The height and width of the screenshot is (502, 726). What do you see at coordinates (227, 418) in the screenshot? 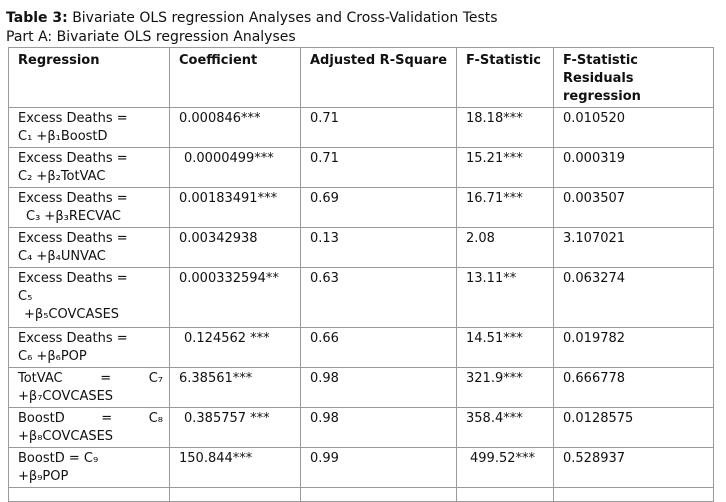
I see `coefficient-value: 0.385757 ***` at bounding box center [227, 418].